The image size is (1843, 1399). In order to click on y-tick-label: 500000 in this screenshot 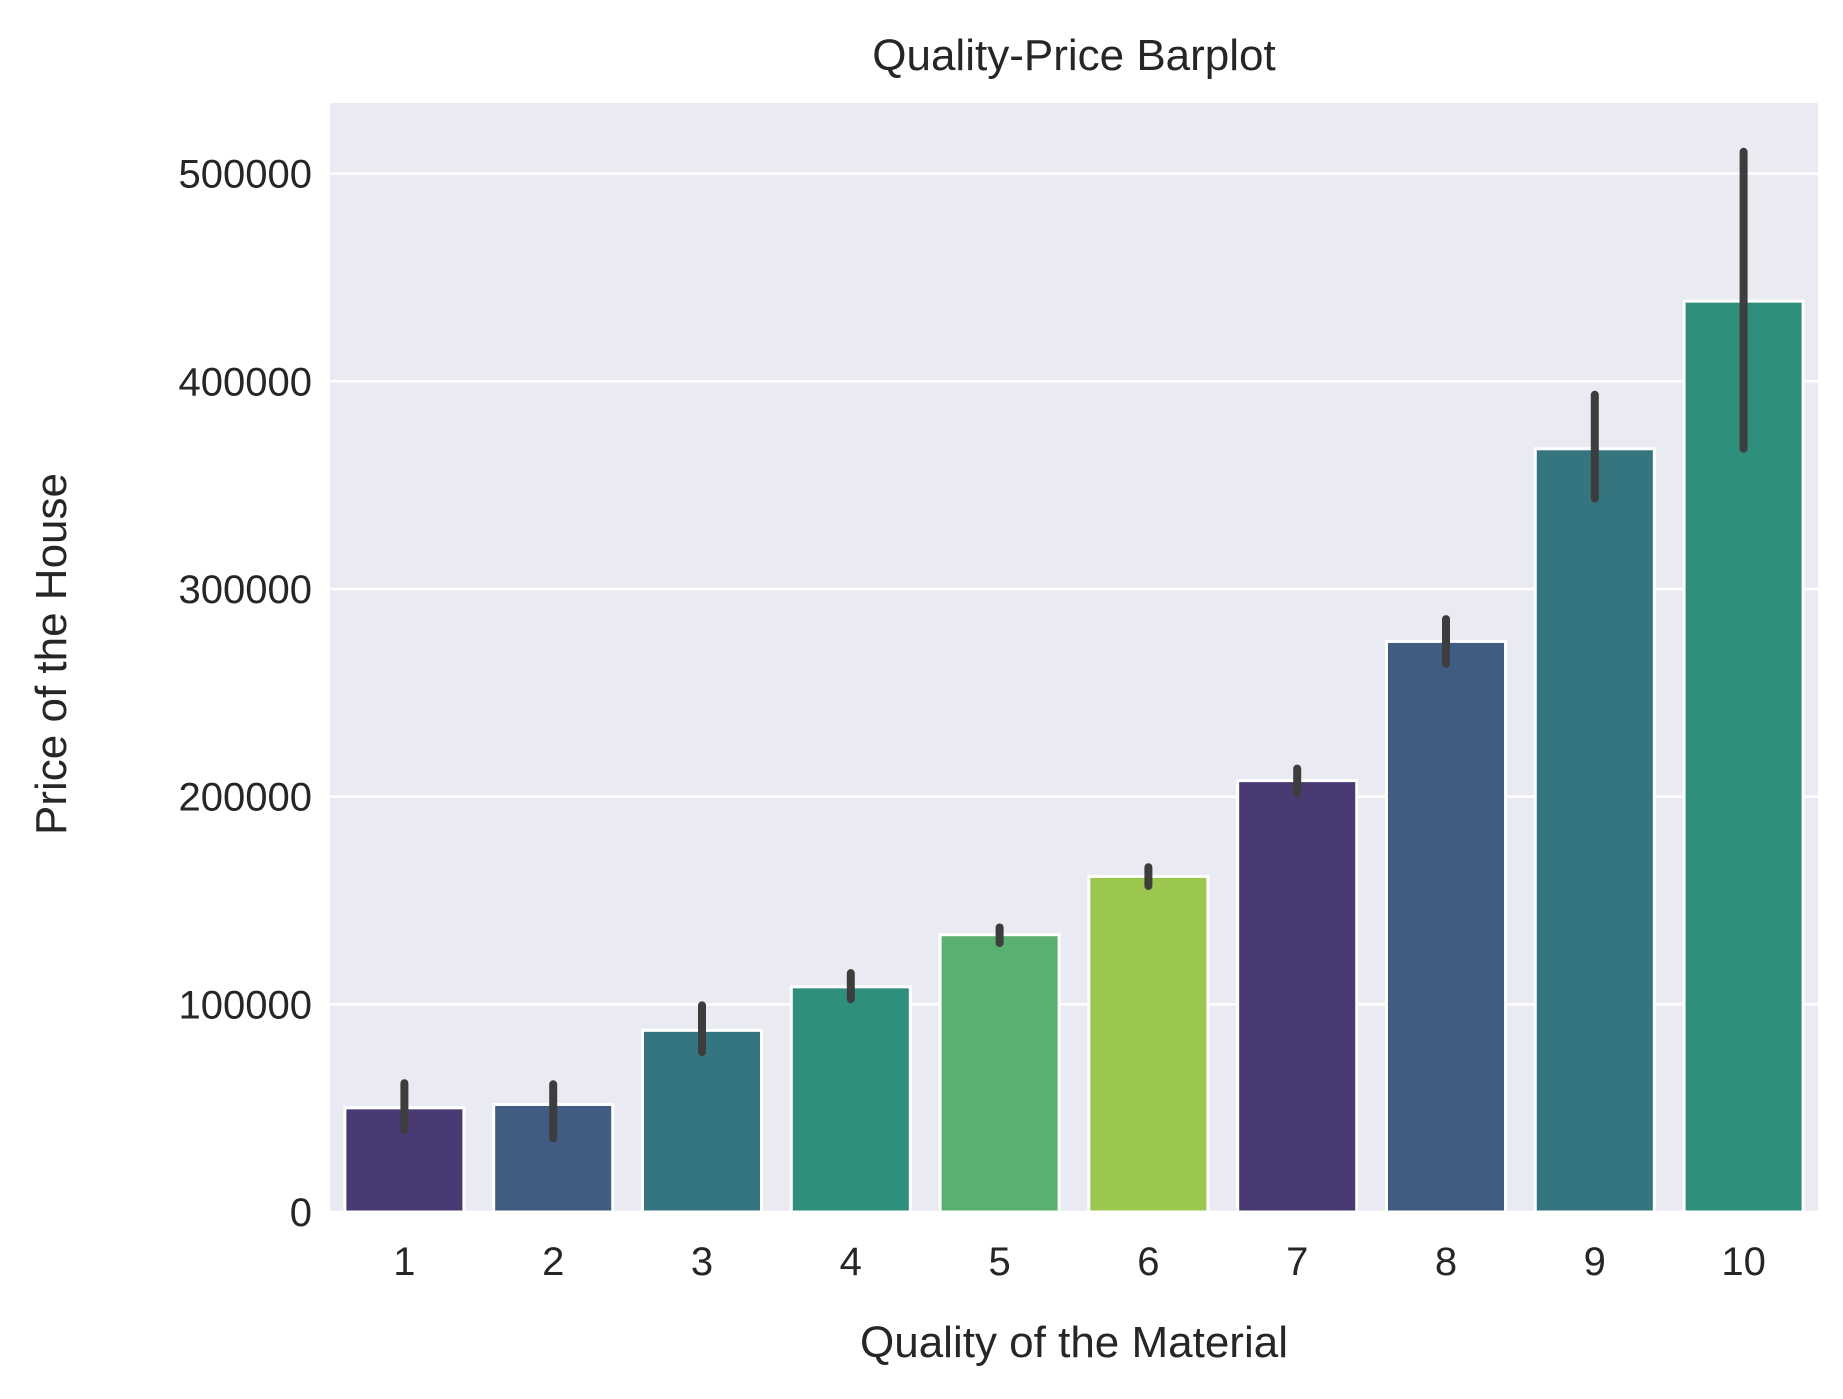, I will do `click(245, 175)`.